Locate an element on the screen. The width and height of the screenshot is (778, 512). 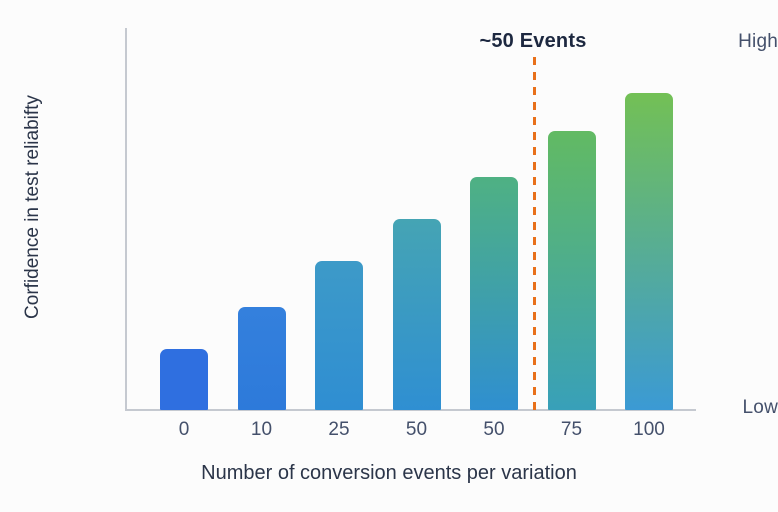
x-axis-tick: 10 is located at coordinates (261, 429).